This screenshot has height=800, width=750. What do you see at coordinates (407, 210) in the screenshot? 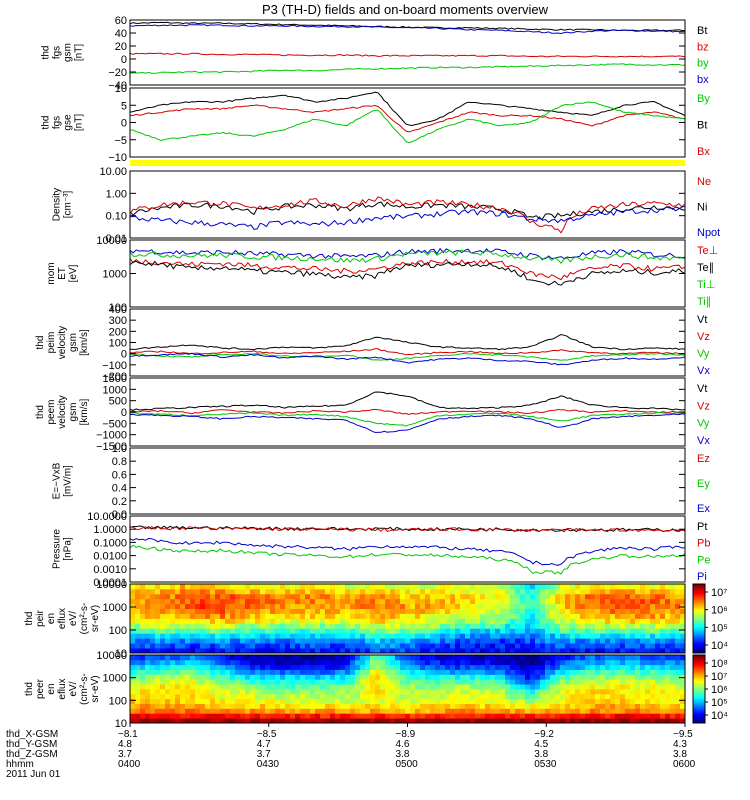
I see `series-line` at bounding box center [407, 210].